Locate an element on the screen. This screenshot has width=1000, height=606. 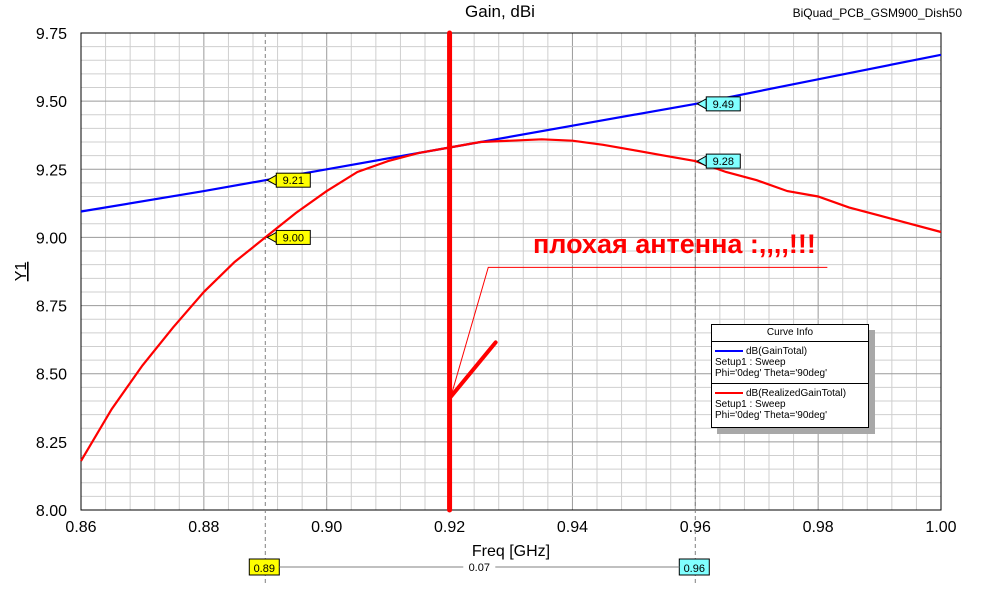
annotation-text: плохая антенна :,,,,!!! is located at coordinates (674, 244).